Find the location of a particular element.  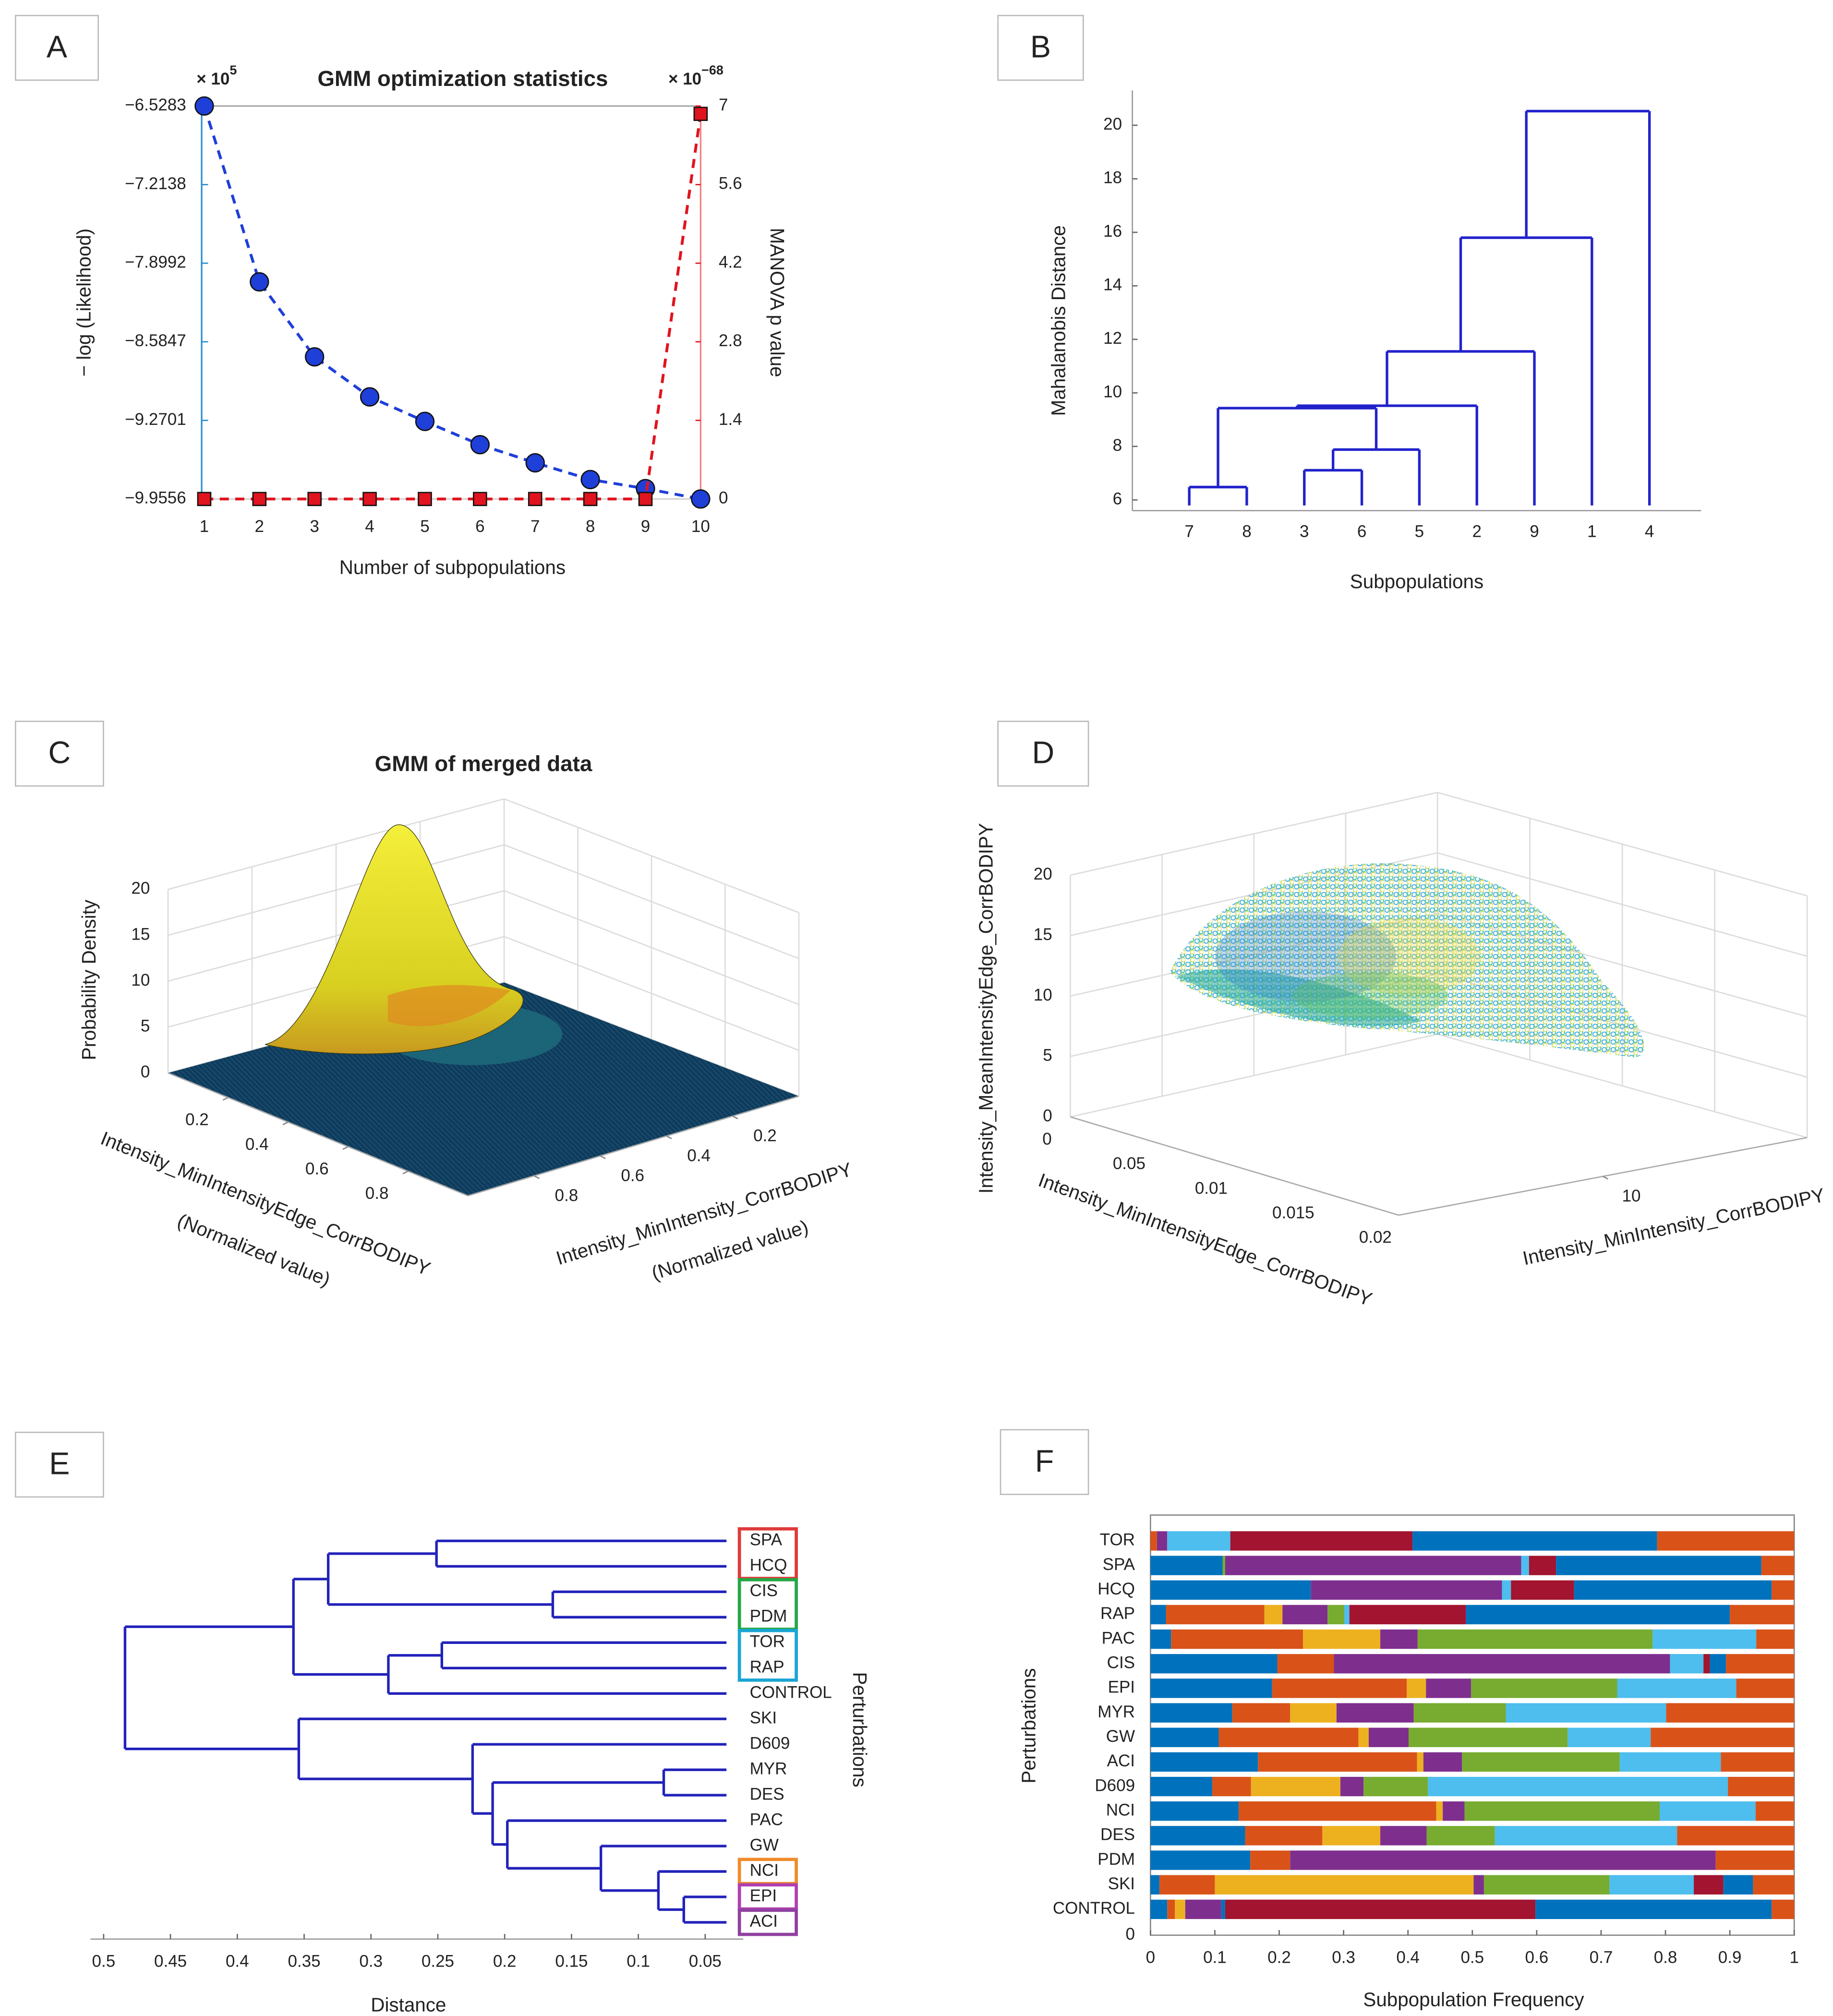

y-tick-label: 0.2 is located at coordinates (765, 1135).